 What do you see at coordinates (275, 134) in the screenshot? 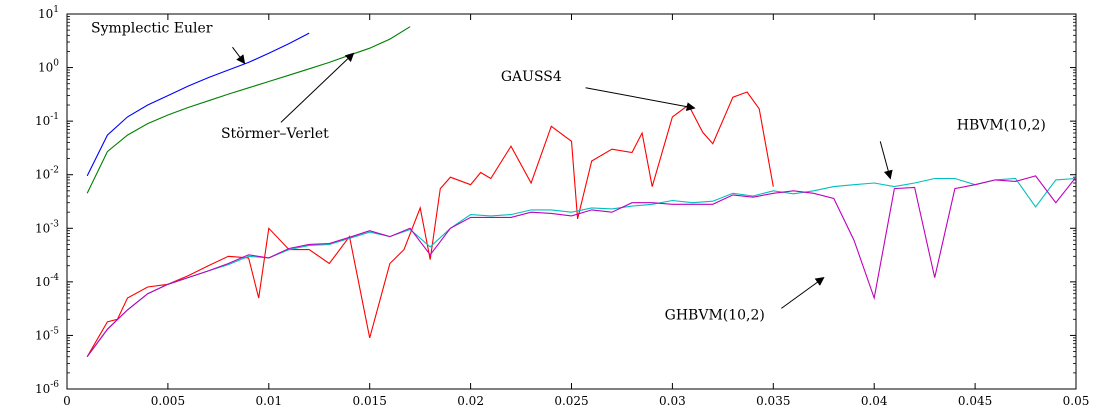
I see `annotation-st-rmer-verlet: Störmer–Verlet` at bounding box center [275, 134].